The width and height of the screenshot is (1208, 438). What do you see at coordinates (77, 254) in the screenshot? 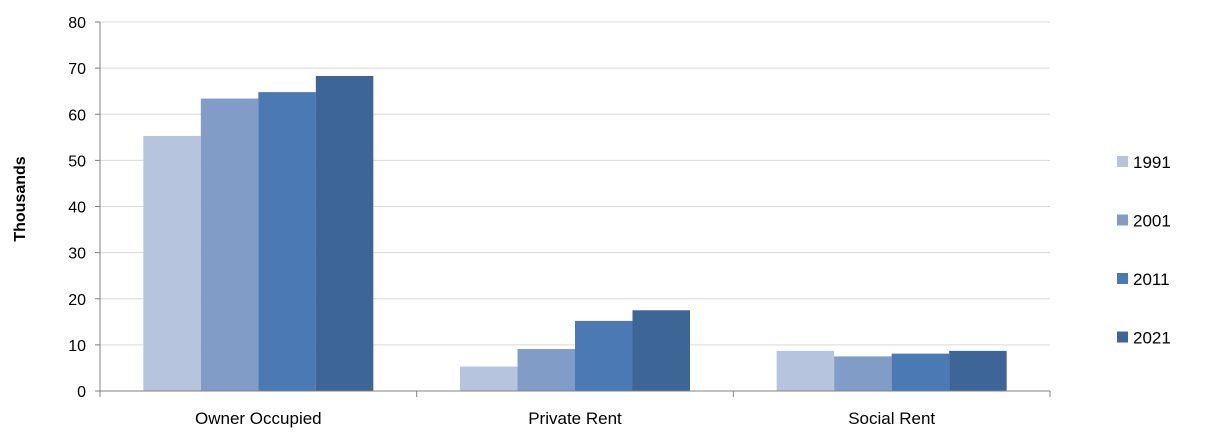
I see `y-tick-label: 30` at bounding box center [77, 254].